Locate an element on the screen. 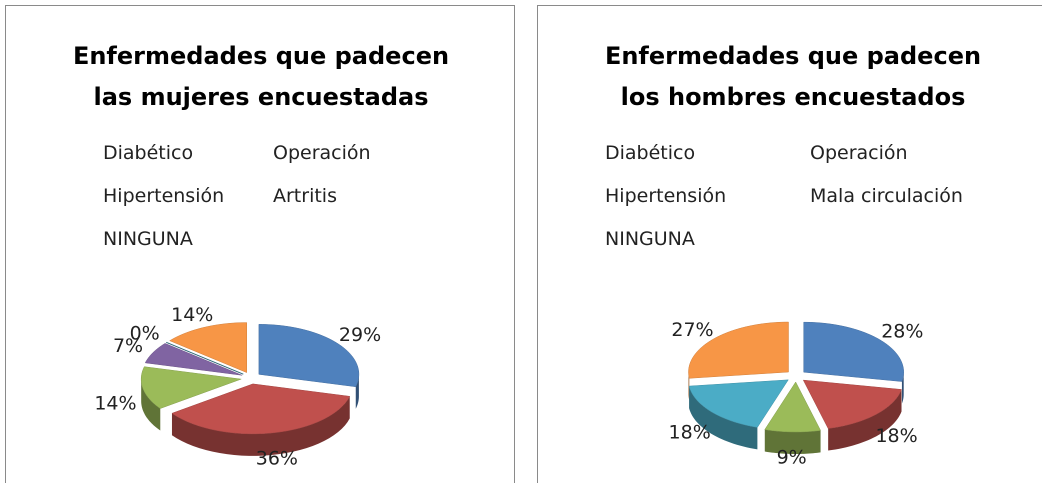 Image resolution: width=1042 pixels, height=484 pixels. data-label: 7% is located at coordinates (128, 346).